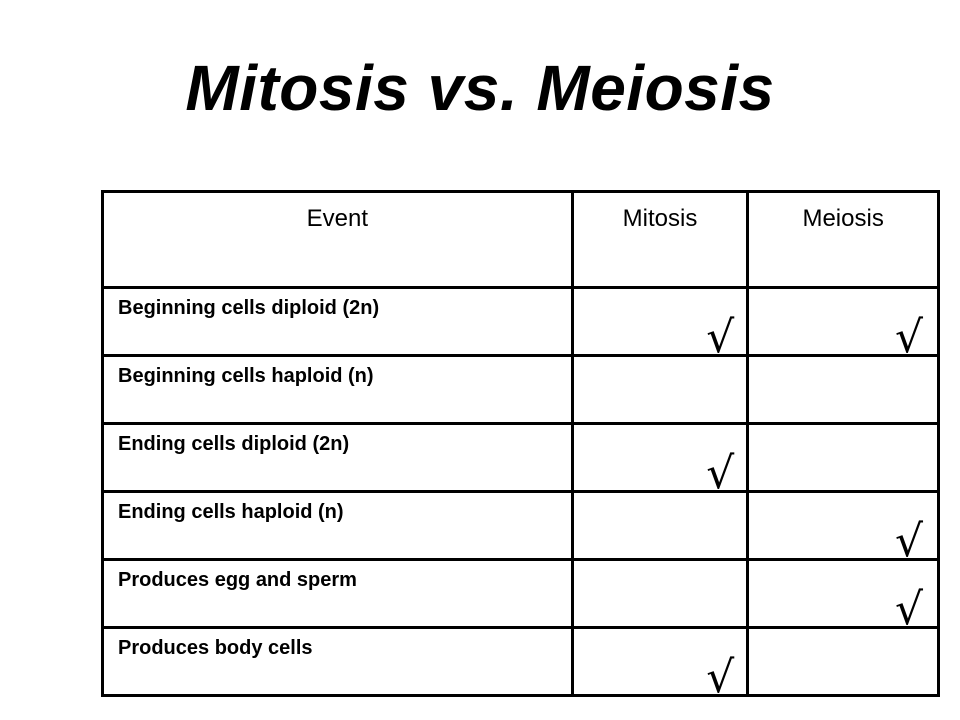 This screenshot has width=960, height=720. I want to click on slide-title: Mitosis vs. Meiosis, so click(480, 88).